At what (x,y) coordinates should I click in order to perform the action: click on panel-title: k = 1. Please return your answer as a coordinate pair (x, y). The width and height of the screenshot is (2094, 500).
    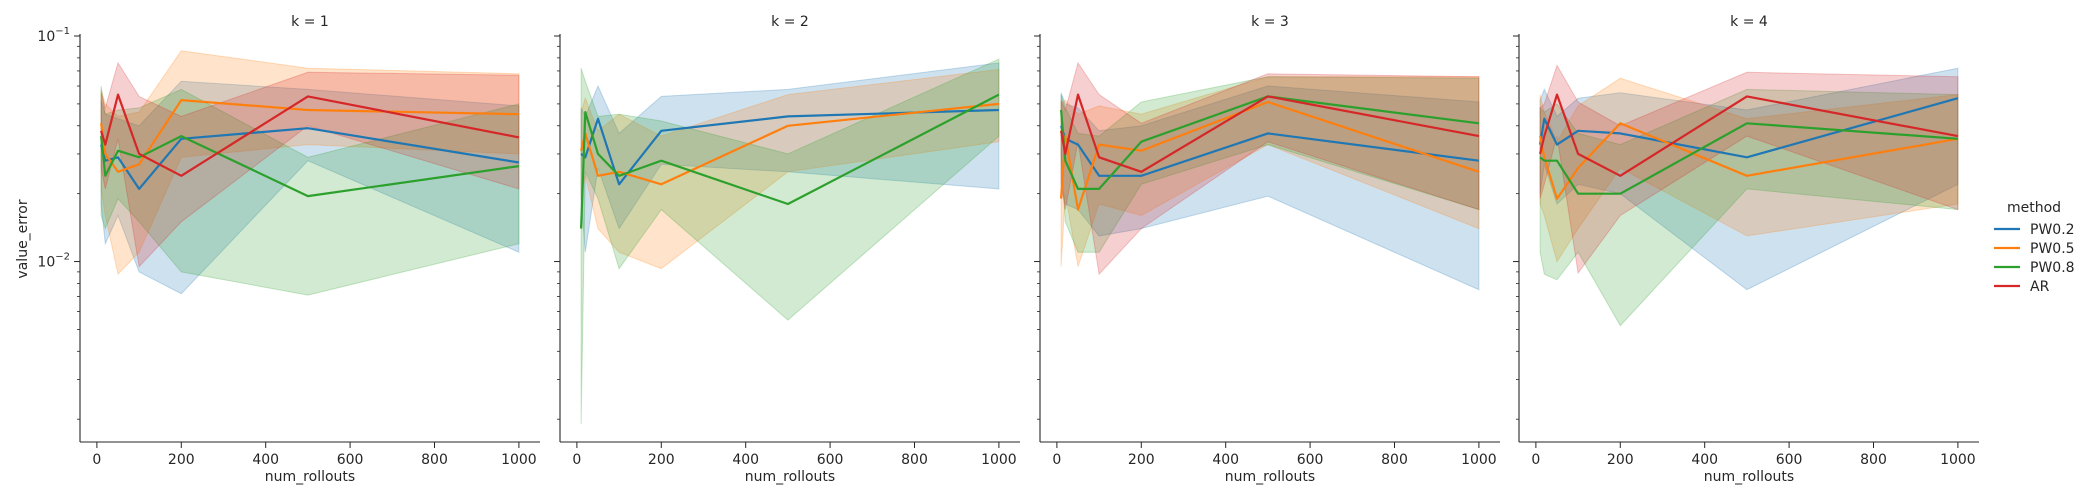
    Looking at the image, I should click on (310, 22).